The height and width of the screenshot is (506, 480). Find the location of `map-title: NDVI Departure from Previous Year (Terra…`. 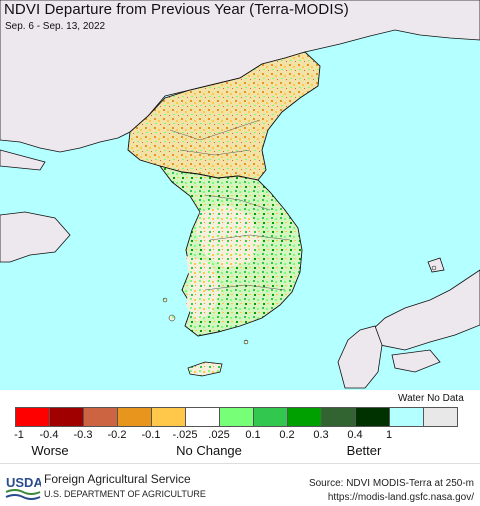

map-title: NDVI Departure from Previous Year (Terra… is located at coordinates (176, 9).